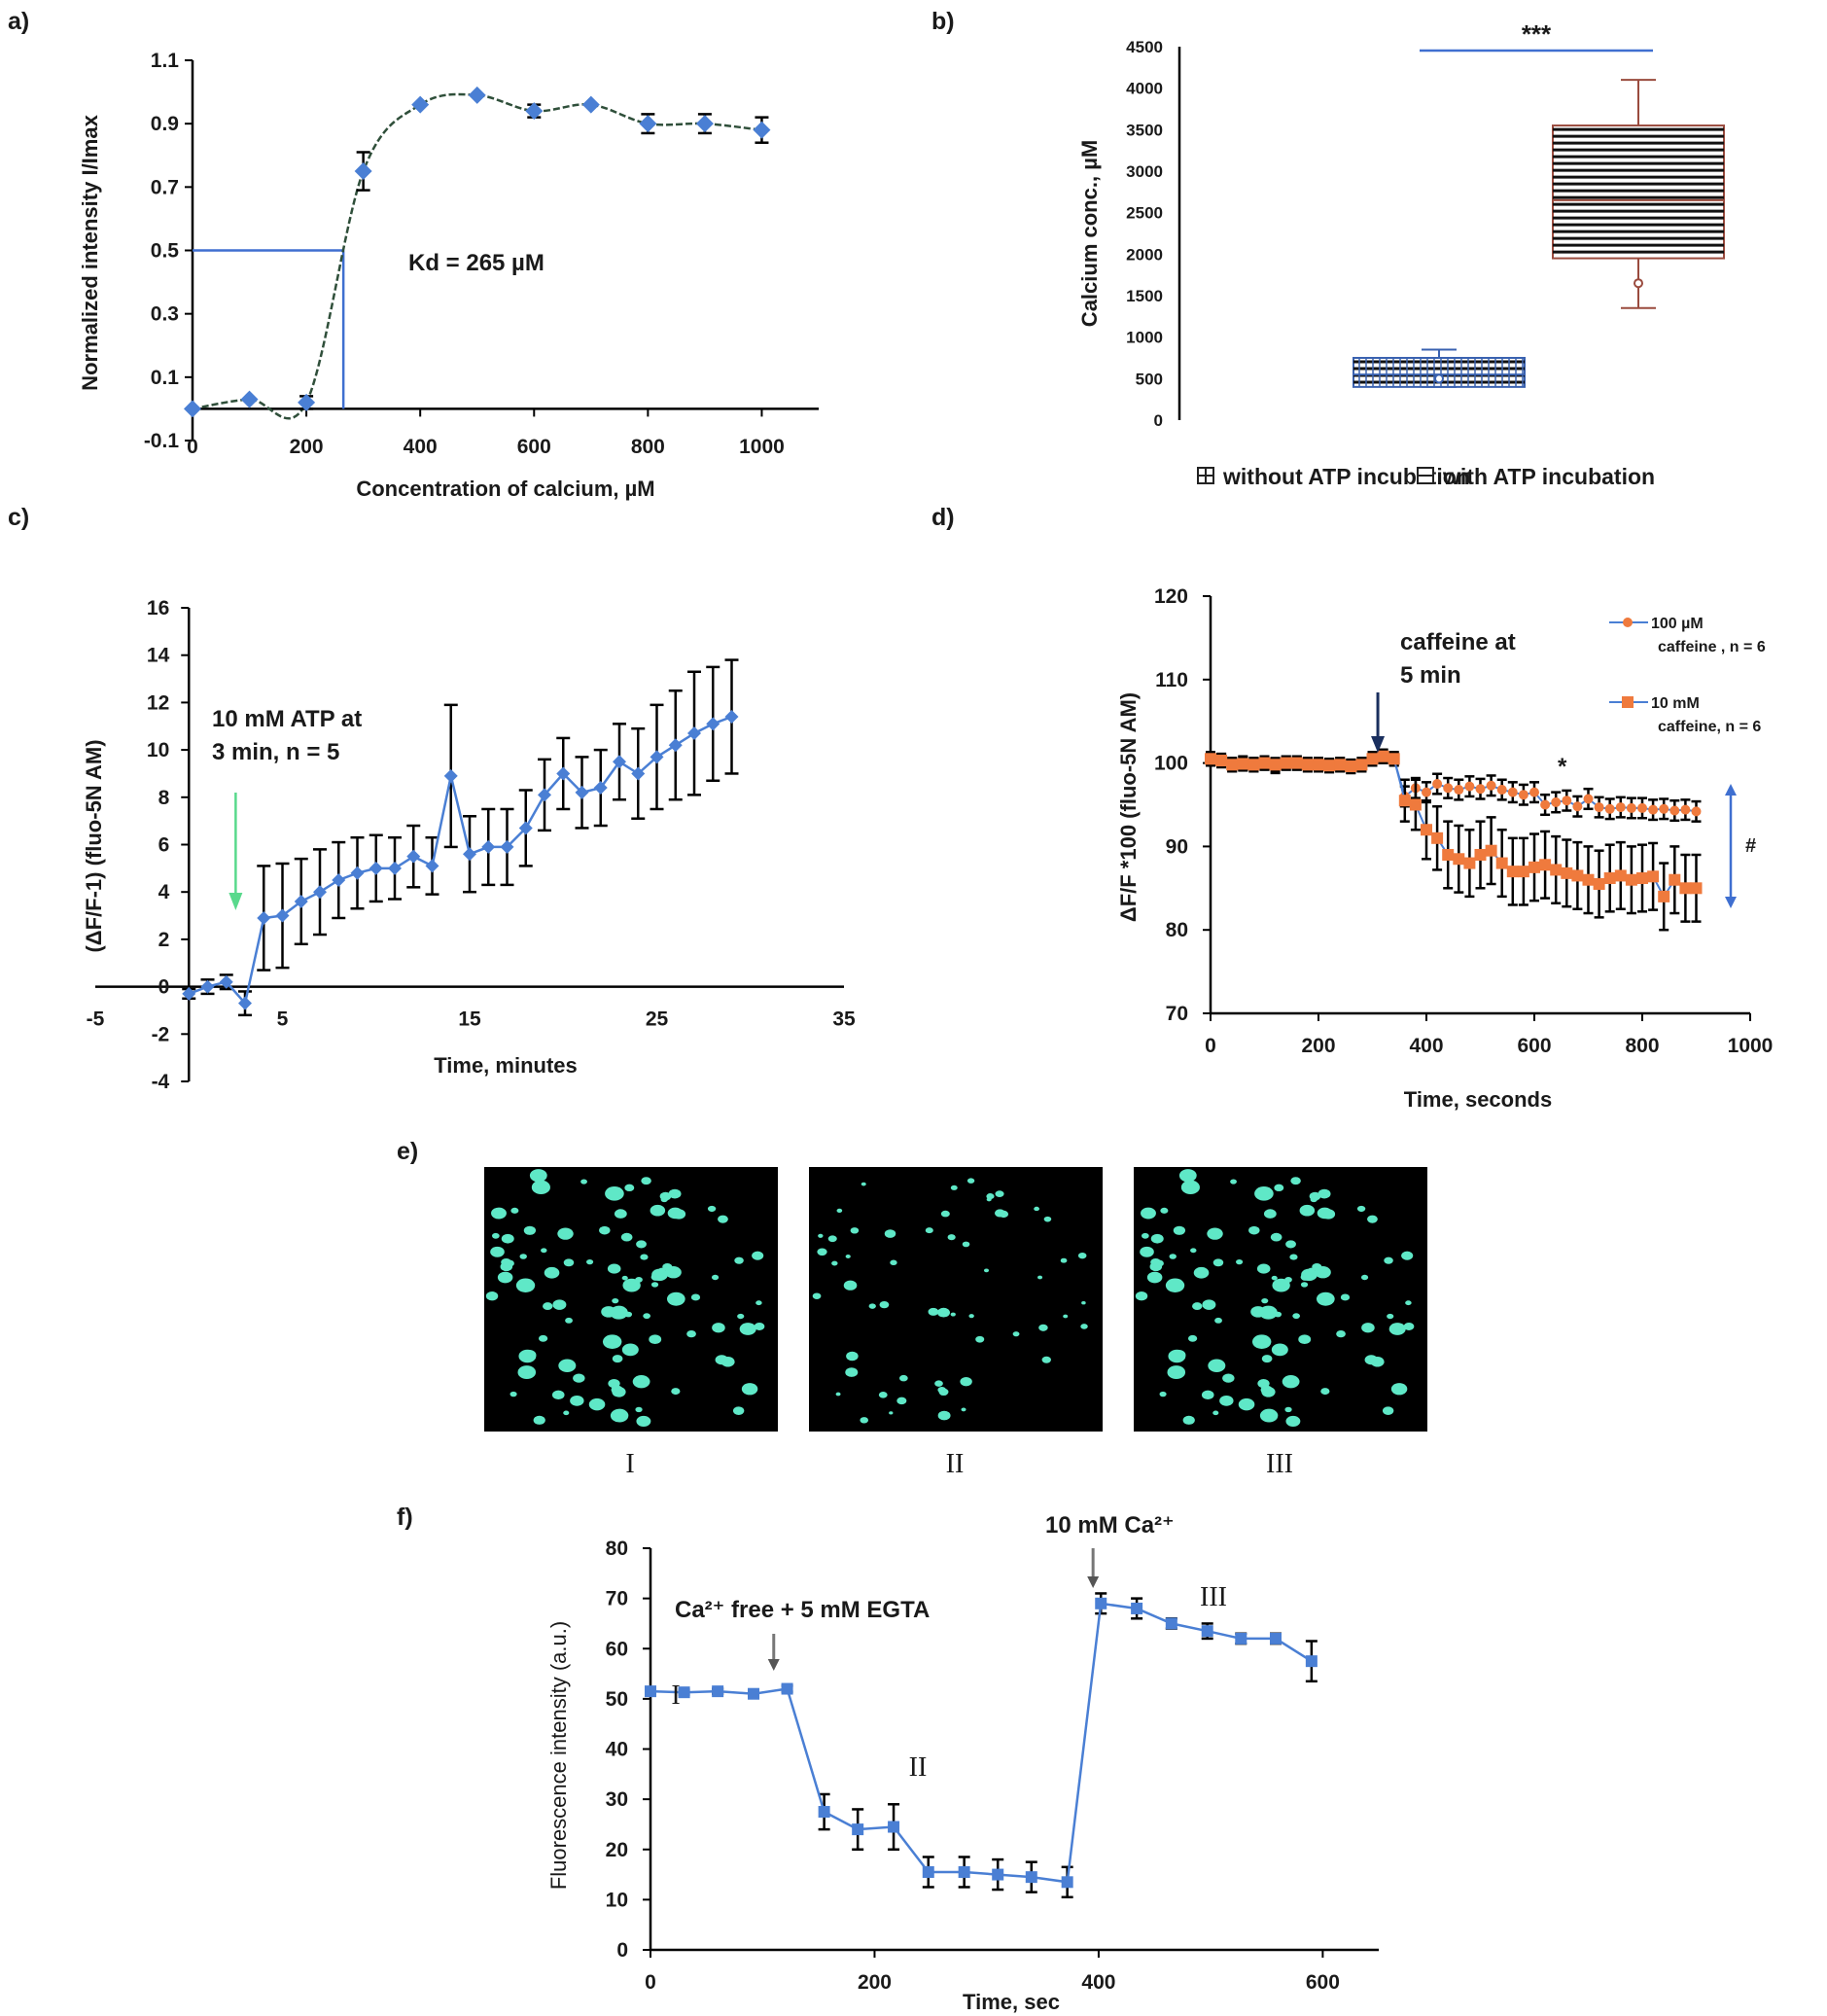 The height and width of the screenshot is (2016, 1827). What do you see at coordinates (1478, 1100) in the screenshot?
I see `x-axis-label: Time, seconds` at bounding box center [1478, 1100].